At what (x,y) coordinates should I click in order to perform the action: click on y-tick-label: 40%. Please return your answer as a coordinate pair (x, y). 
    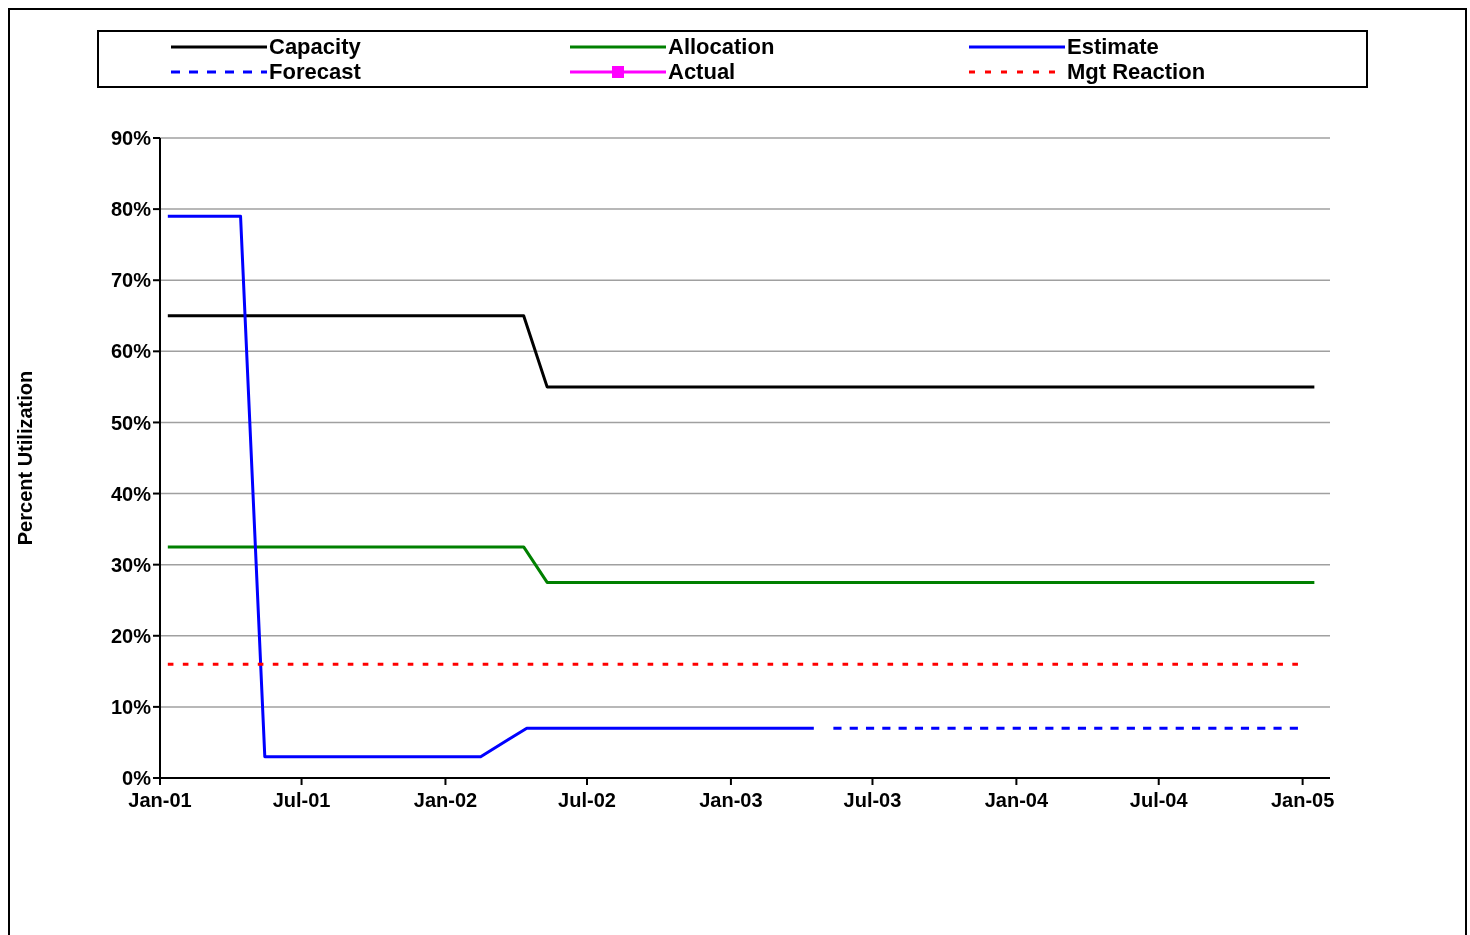
    Looking at the image, I should click on (131, 493).